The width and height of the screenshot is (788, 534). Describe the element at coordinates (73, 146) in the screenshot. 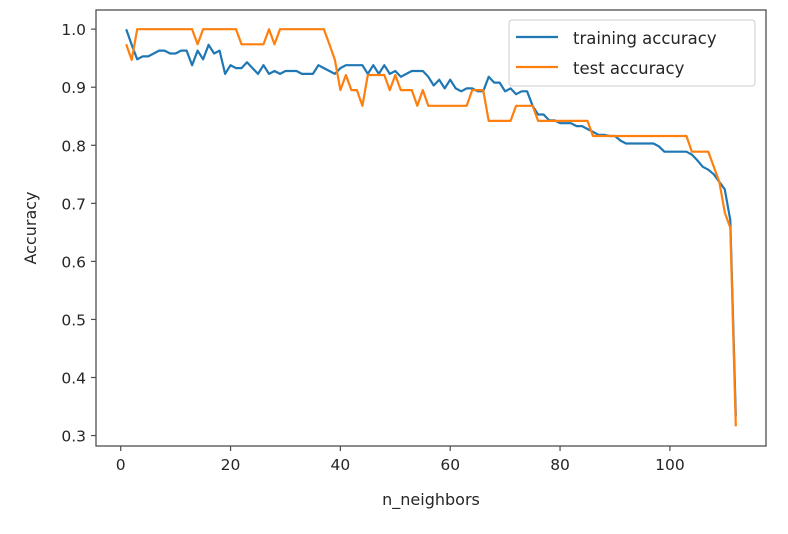

I see `y-tick-label: 0.8` at that location.